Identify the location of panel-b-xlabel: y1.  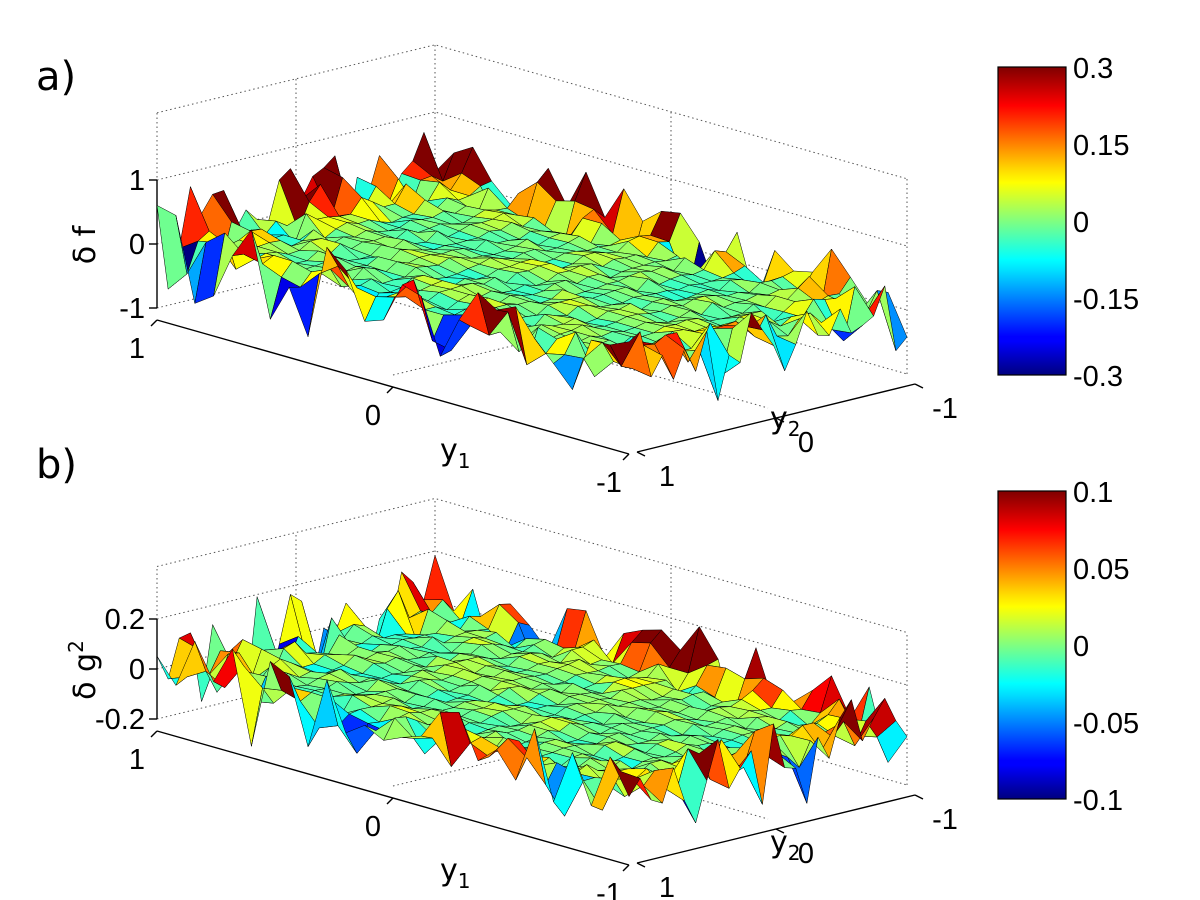
(455, 873).